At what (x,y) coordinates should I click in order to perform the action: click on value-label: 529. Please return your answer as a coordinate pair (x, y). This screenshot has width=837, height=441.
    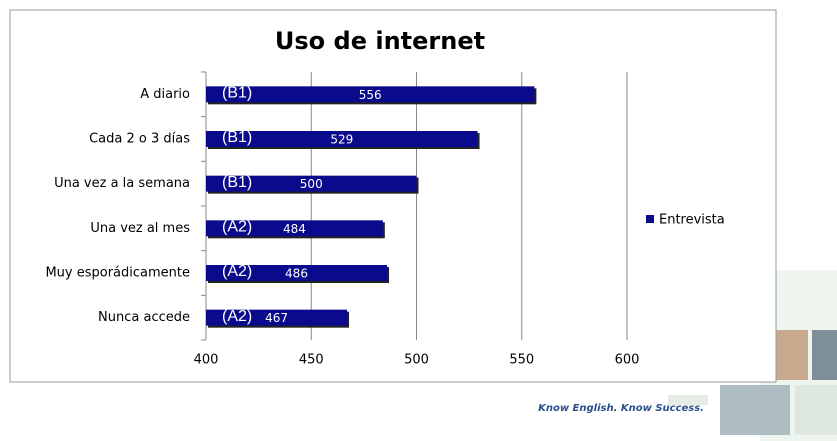
    Looking at the image, I should click on (341, 140).